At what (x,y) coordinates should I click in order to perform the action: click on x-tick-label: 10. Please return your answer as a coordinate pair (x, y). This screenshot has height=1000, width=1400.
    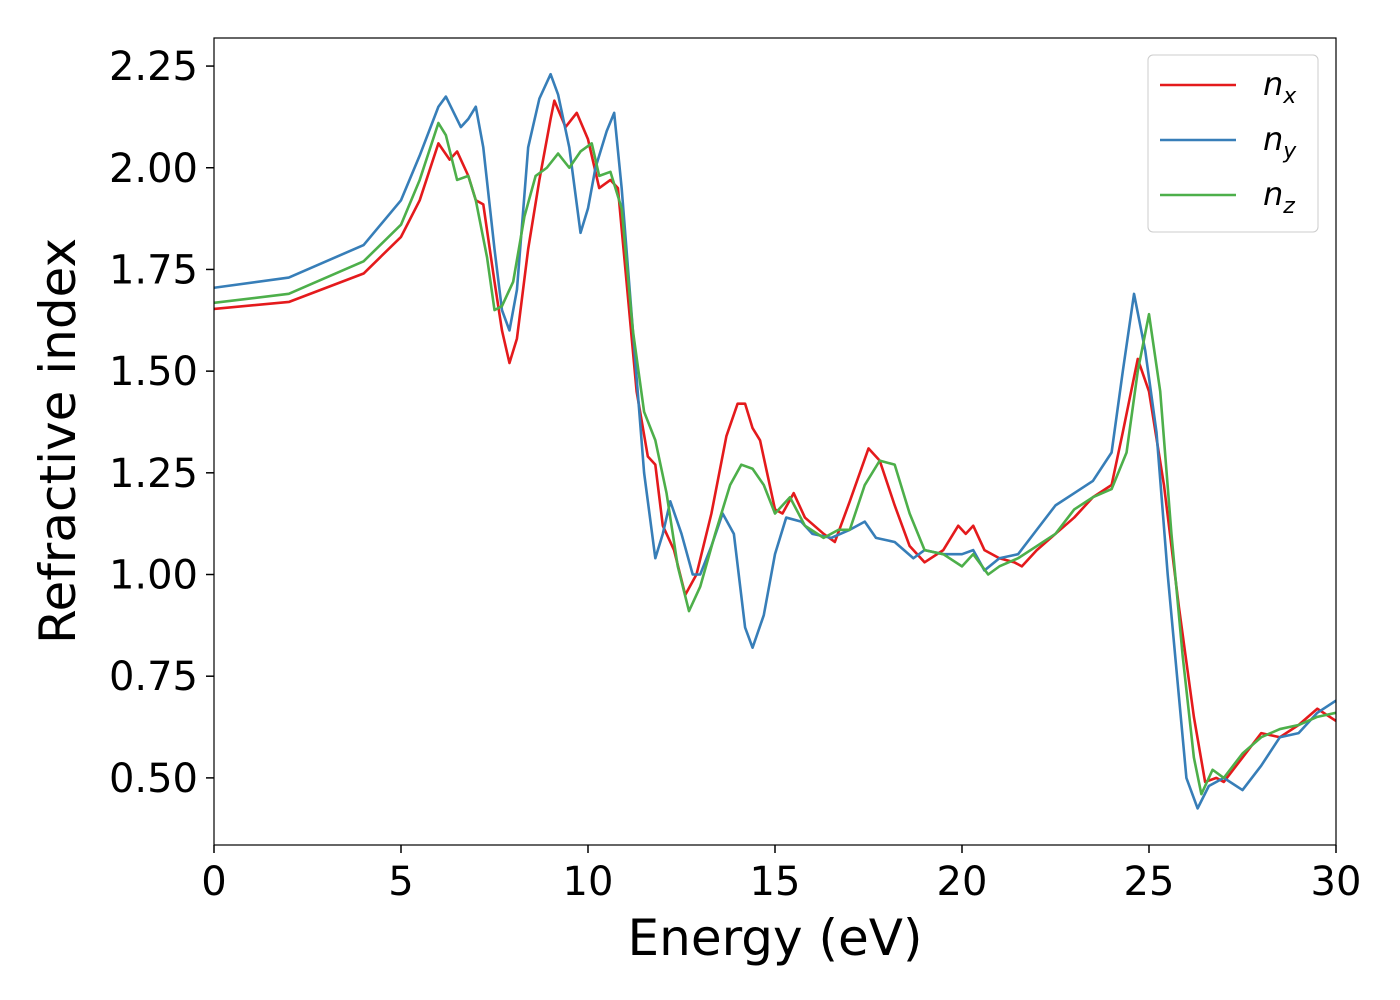
    Looking at the image, I should click on (588, 882).